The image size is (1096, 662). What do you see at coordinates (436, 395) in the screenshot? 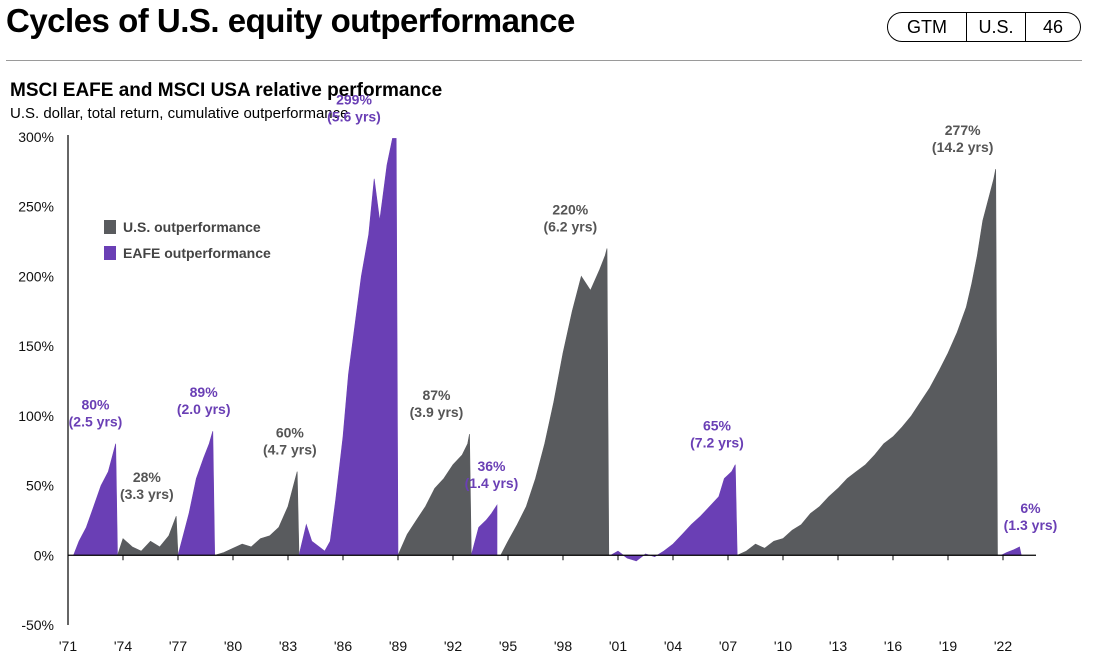
I see `annotation-label-5: 87%` at bounding box center [436, 395].